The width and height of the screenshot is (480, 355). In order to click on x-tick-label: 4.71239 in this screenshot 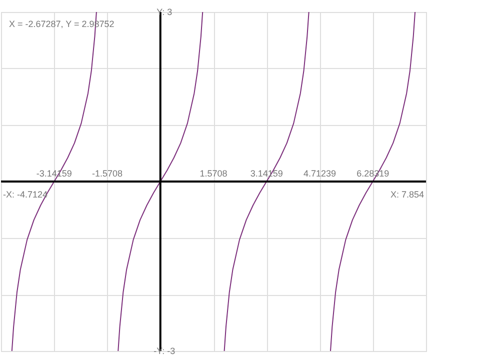, I will do `click(319, 173)`.